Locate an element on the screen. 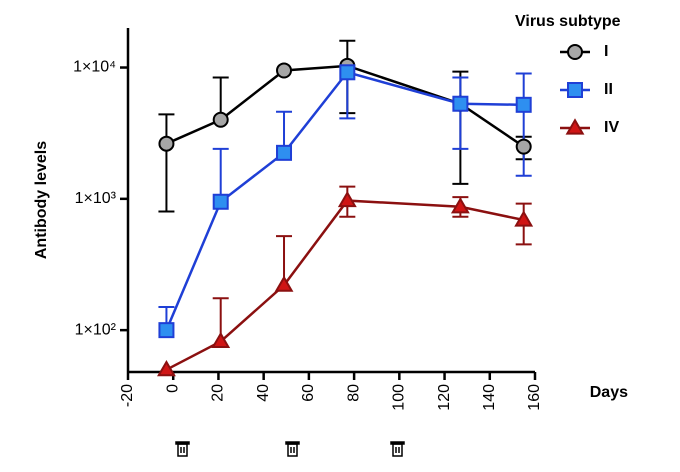 This screenshot has height=472, width=680. x-tick-label: 120 is located at coordinates (444, 397).